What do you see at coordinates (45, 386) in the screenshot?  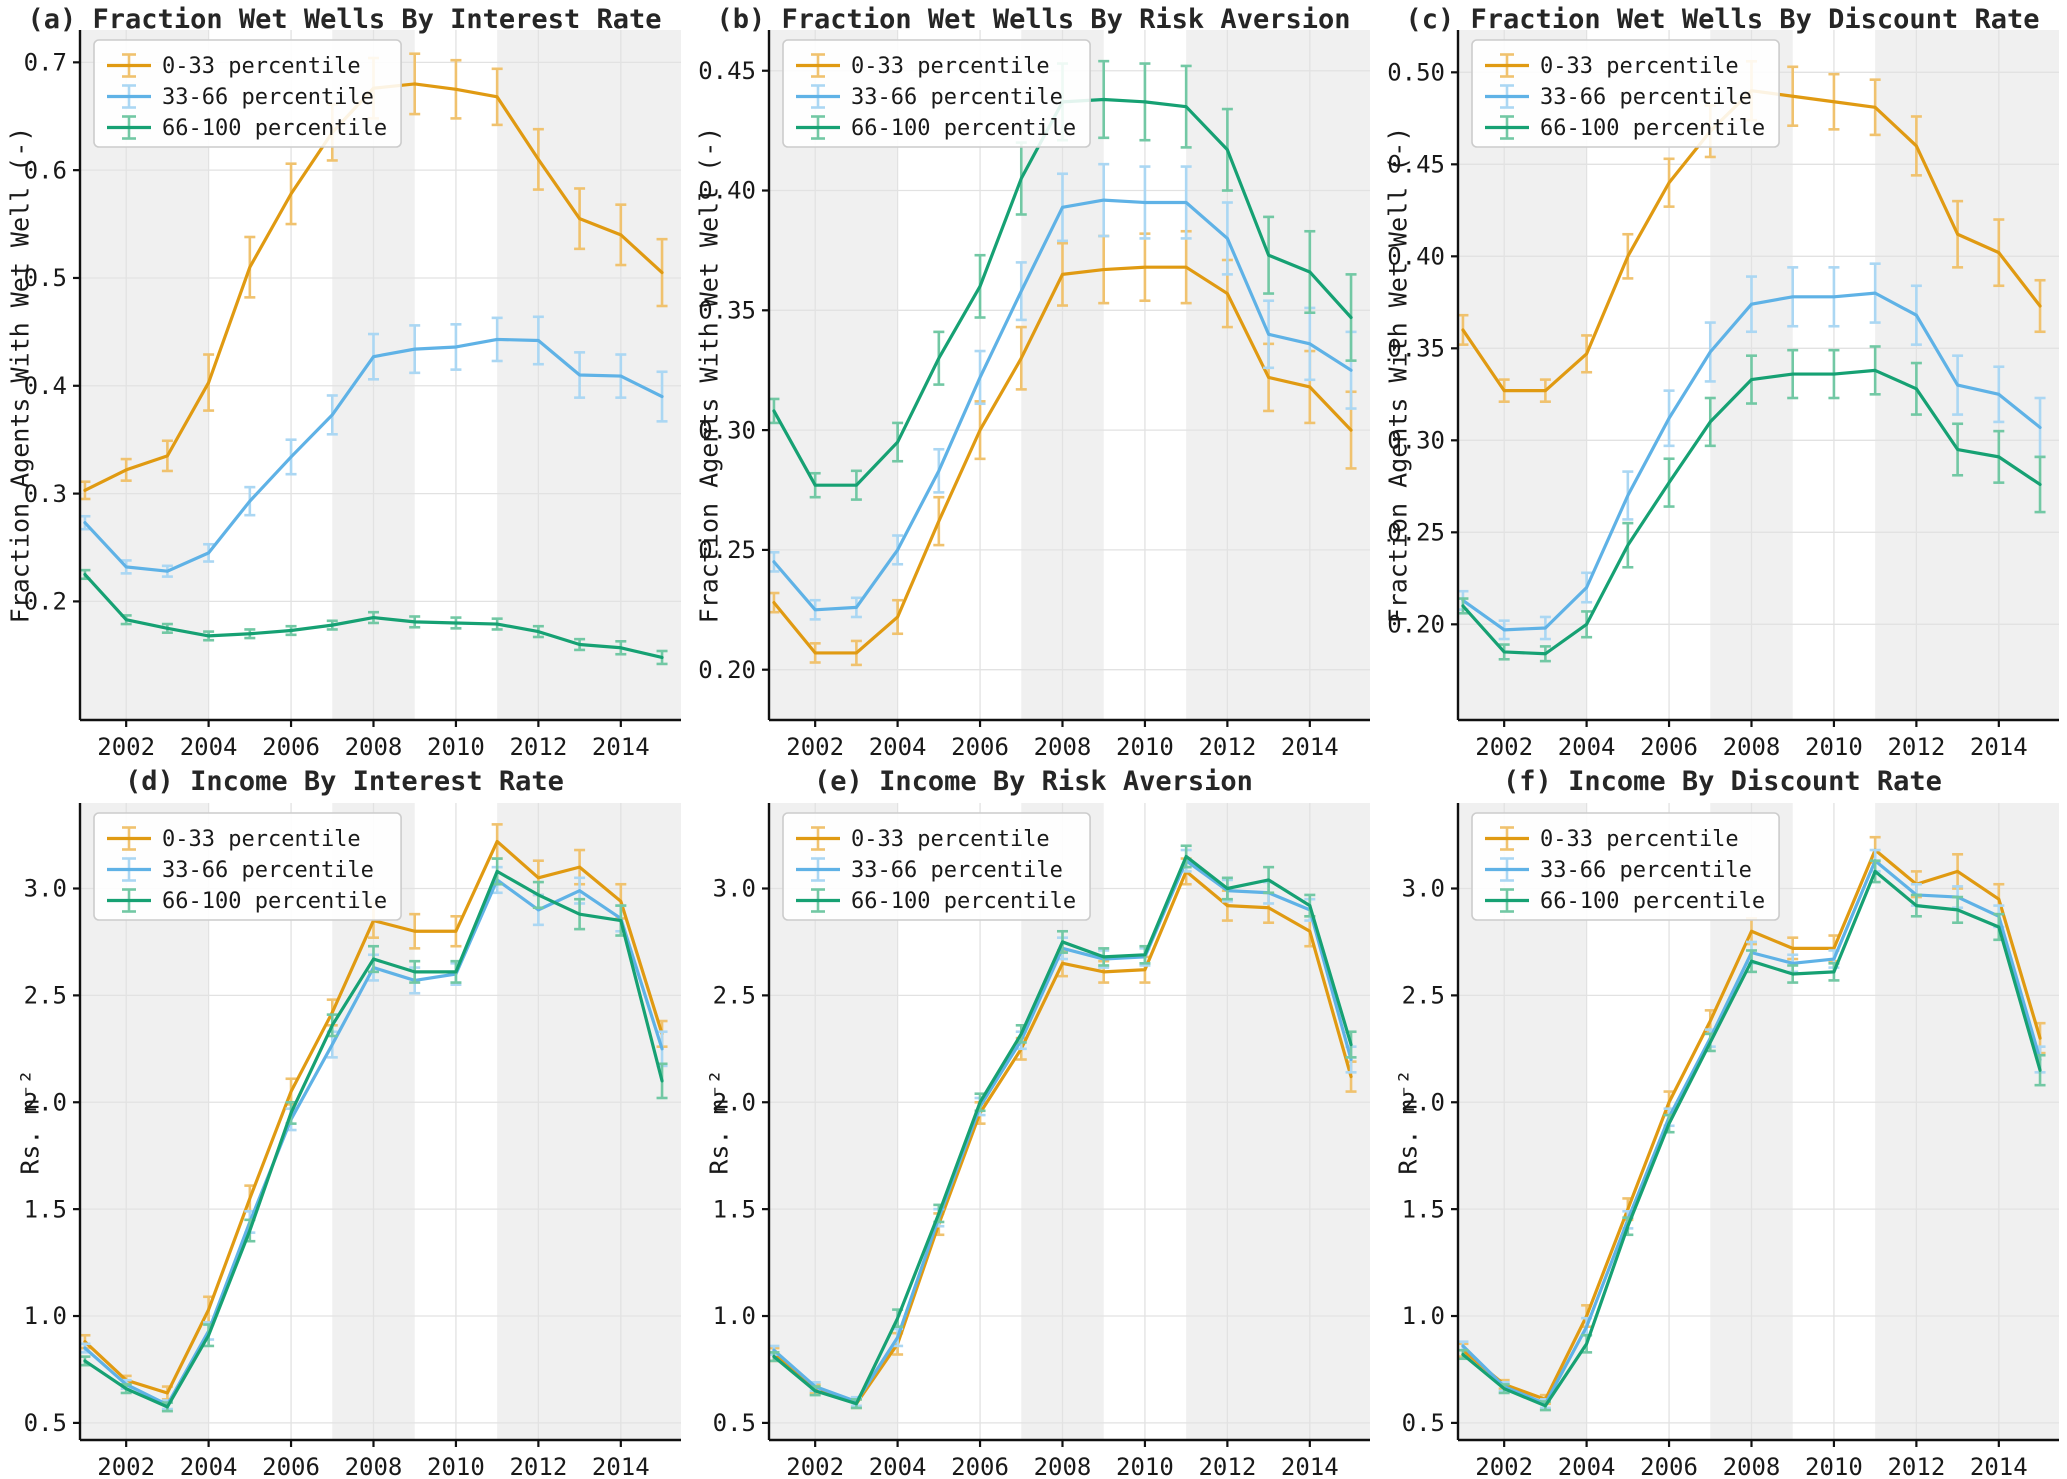 I see `y-tick-label: 0.4` at bounding box center [45, 386].